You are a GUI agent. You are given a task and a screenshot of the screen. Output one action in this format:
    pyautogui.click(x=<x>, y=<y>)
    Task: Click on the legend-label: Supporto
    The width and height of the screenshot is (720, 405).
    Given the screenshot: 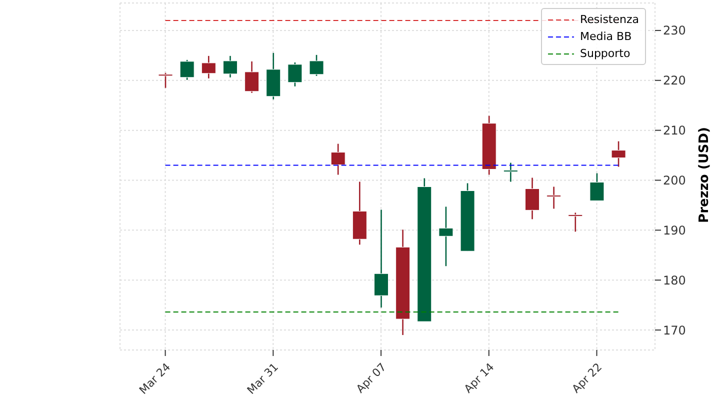 What is the action you would take?
    pyautogui.click(x=605, y=53)
    